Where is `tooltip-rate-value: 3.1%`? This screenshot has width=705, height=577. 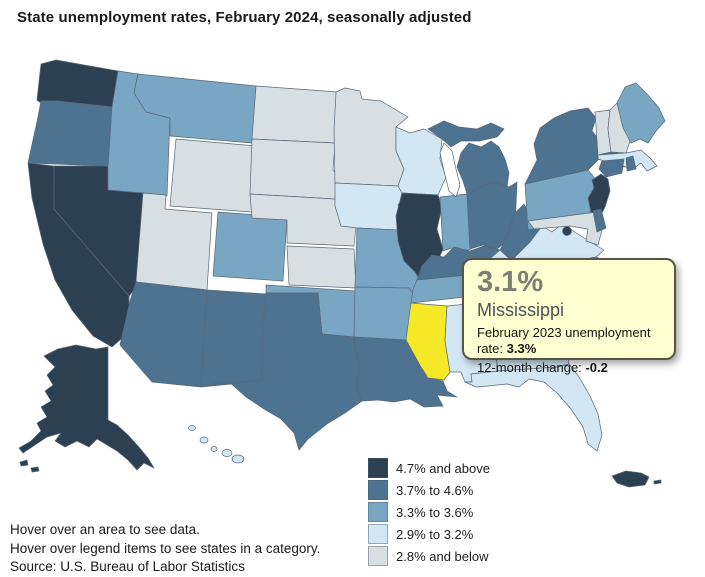 tooltip-rate-value: 3.1% is located at coordinates (510, 282).